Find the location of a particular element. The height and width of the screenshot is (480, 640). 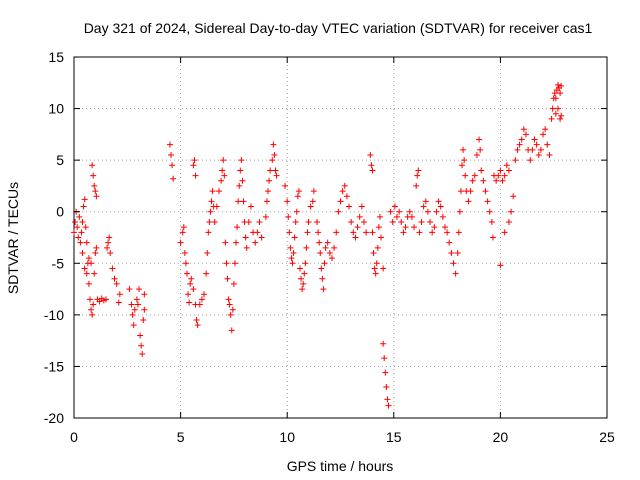

y-tick-label: -5 is located at coordinates (58, 263).